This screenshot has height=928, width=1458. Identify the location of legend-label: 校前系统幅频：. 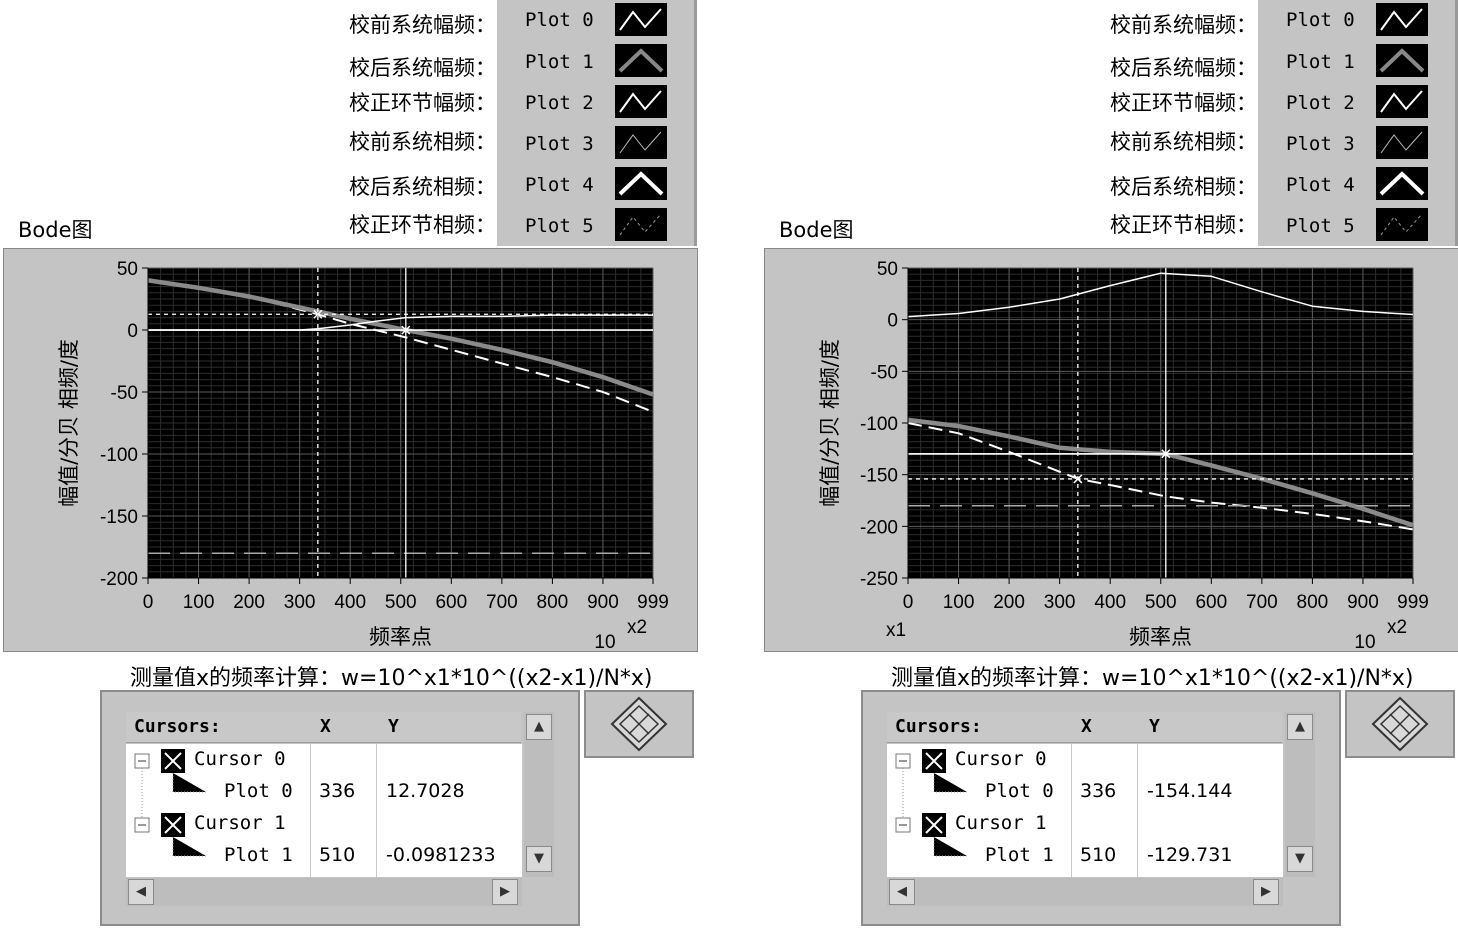
(1183, 25).